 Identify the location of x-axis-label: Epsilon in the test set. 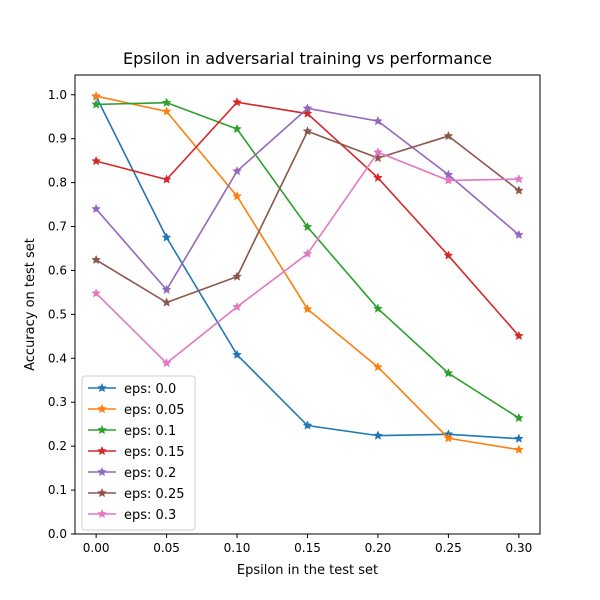
(307, 570).